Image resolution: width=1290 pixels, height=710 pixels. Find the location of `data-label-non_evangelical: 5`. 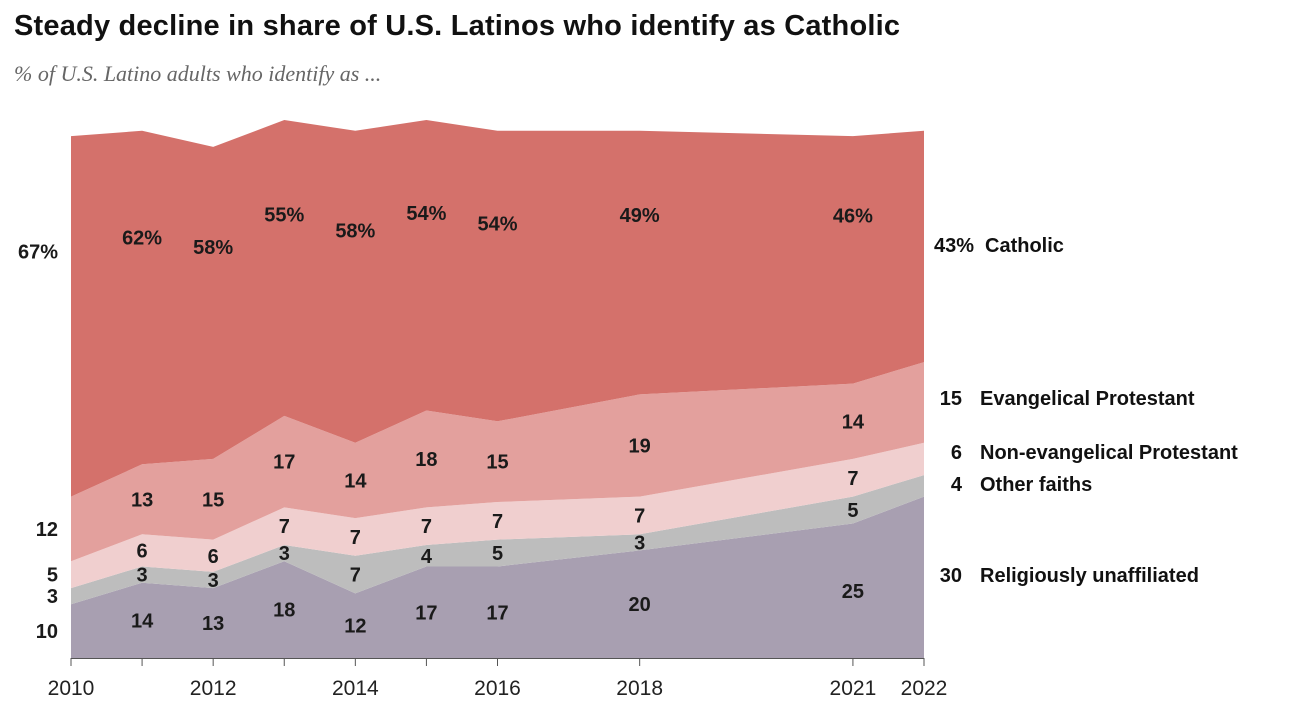

data-label-non_evangelical: 5 is located at coordinates (52, 576).